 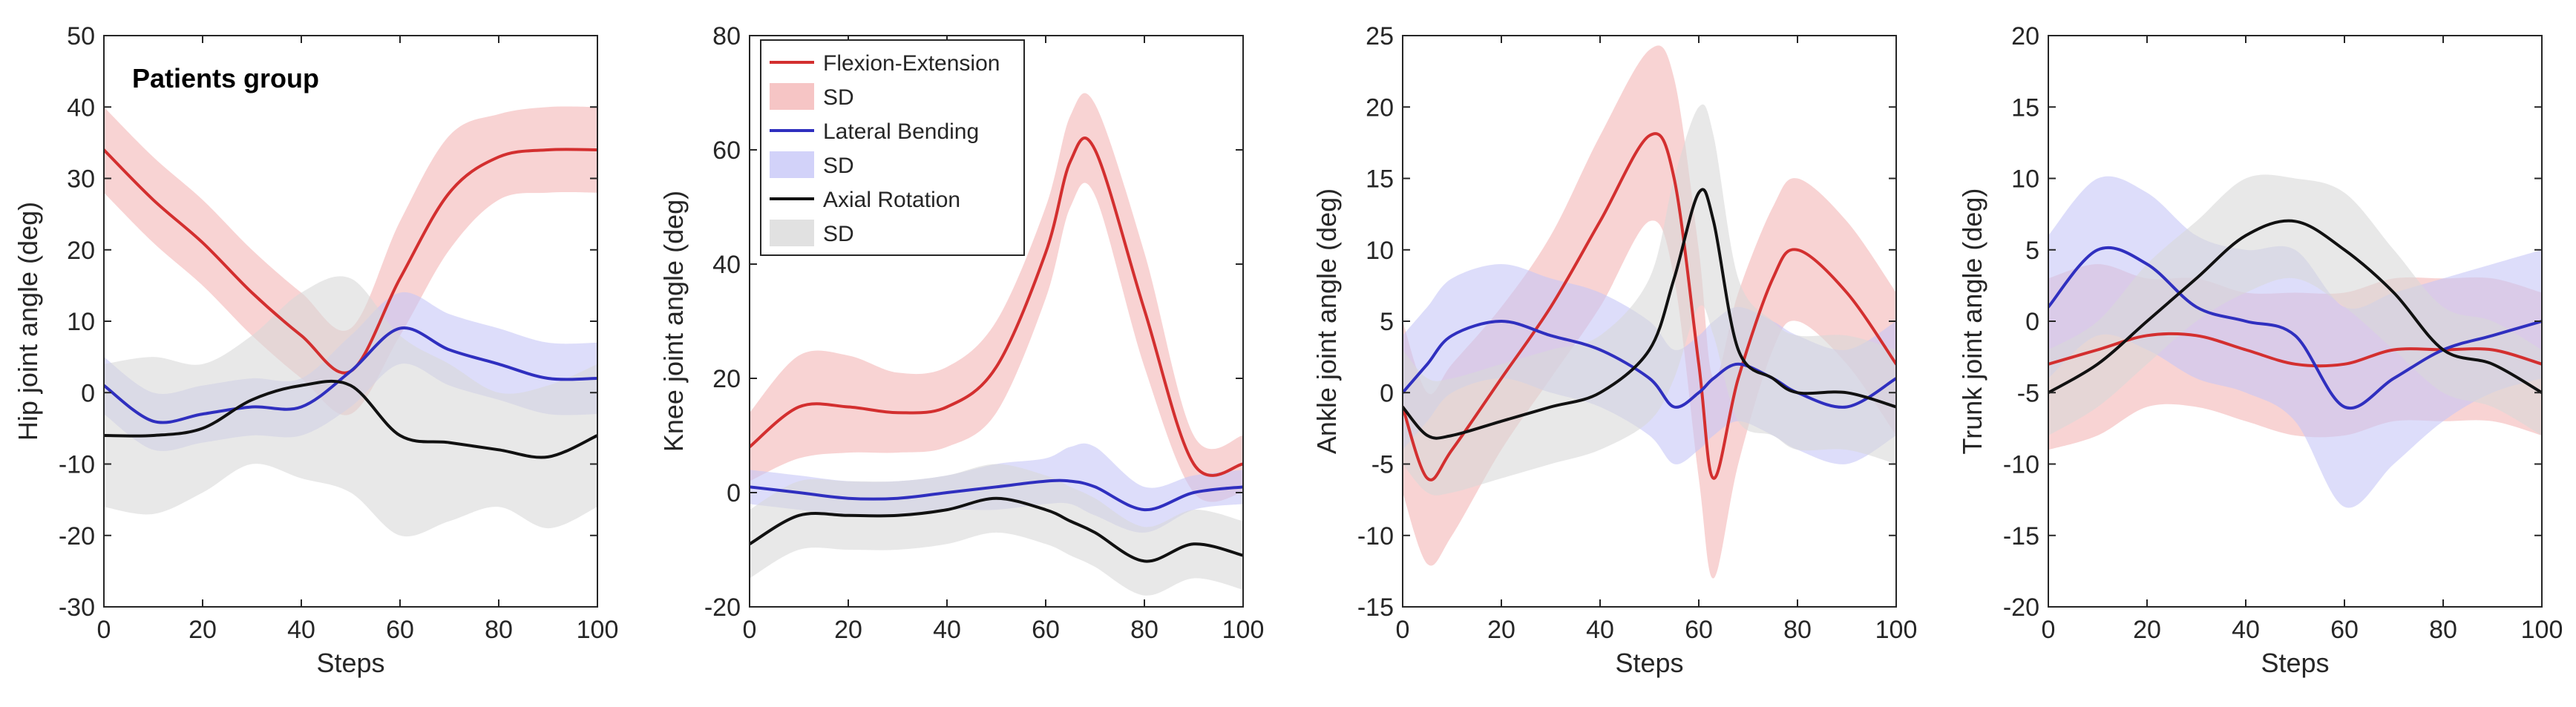 What do you see at coordinates (726, 151) in the screenshot?
I see `y-tick-label: 60` at bounding box center [726, 151].